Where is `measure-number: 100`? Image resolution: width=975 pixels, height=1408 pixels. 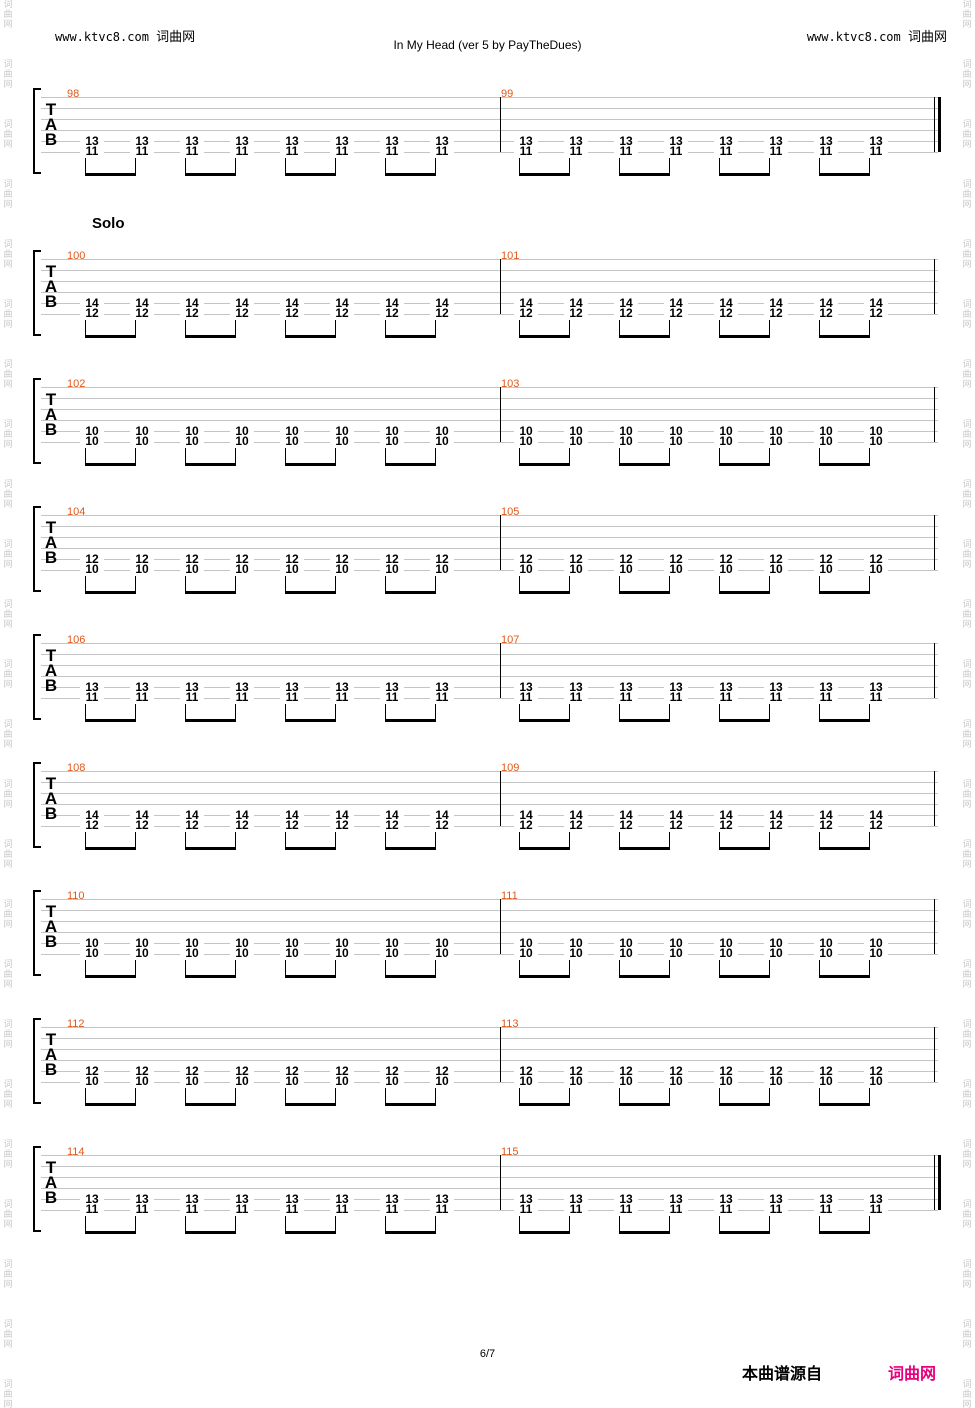 measure-number: 100 is located at coordinates (76, 256).